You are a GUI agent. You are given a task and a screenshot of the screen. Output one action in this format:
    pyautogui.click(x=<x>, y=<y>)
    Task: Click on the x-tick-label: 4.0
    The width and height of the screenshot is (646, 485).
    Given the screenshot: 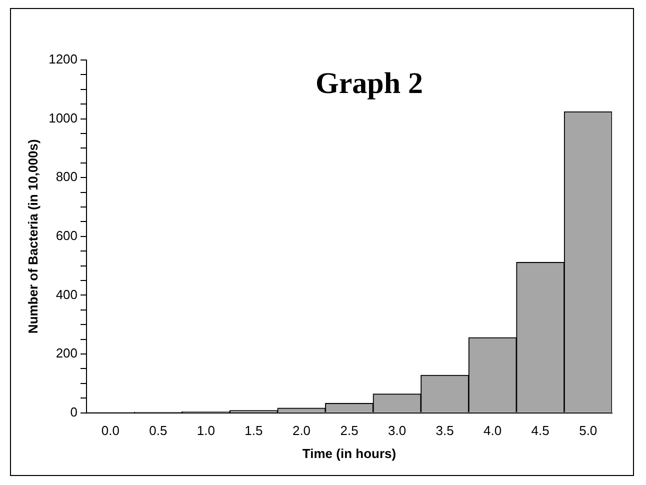 What is the action you would take?
    pyautogui.click(x=493, y=430)
    